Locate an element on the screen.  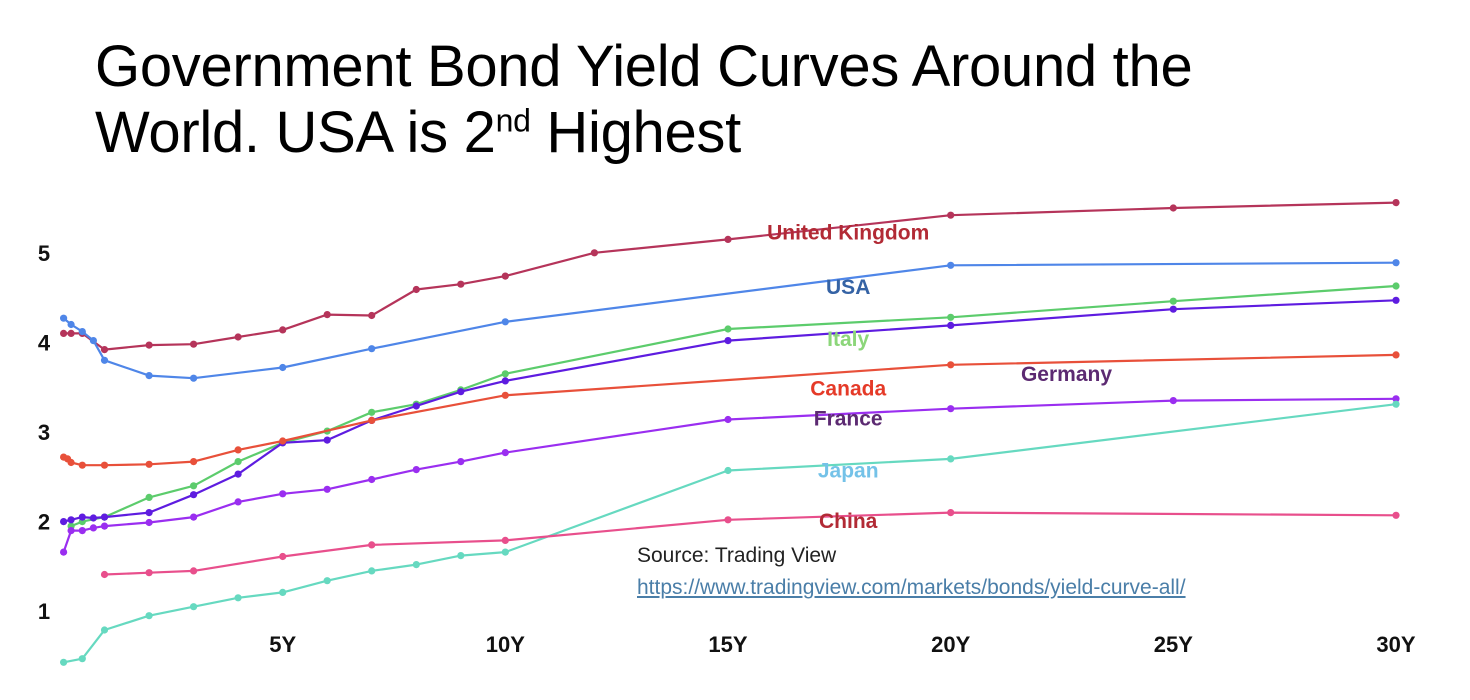
series-label-china: China is located at coordinates (848, 521).